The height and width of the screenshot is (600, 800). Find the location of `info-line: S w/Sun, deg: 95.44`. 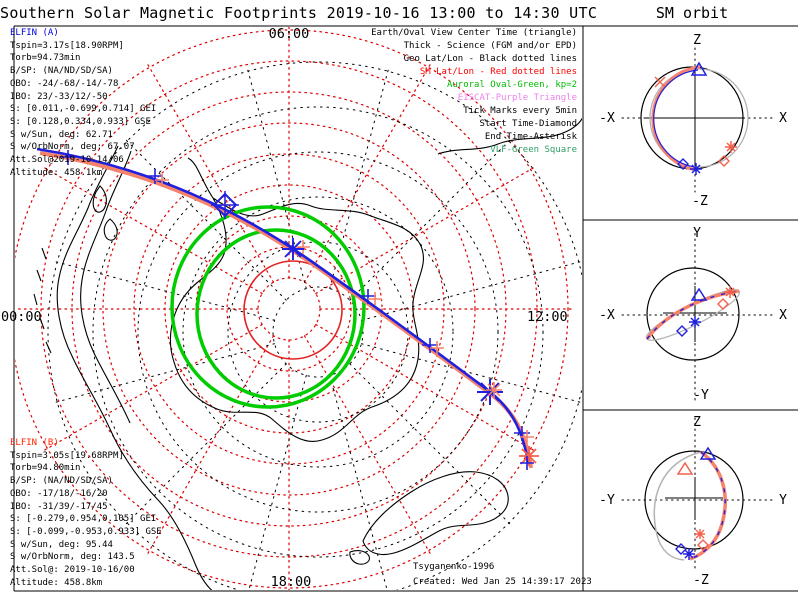

info-line: S w/Sun, deg: 95.44 is located at coordinates (61, 544).